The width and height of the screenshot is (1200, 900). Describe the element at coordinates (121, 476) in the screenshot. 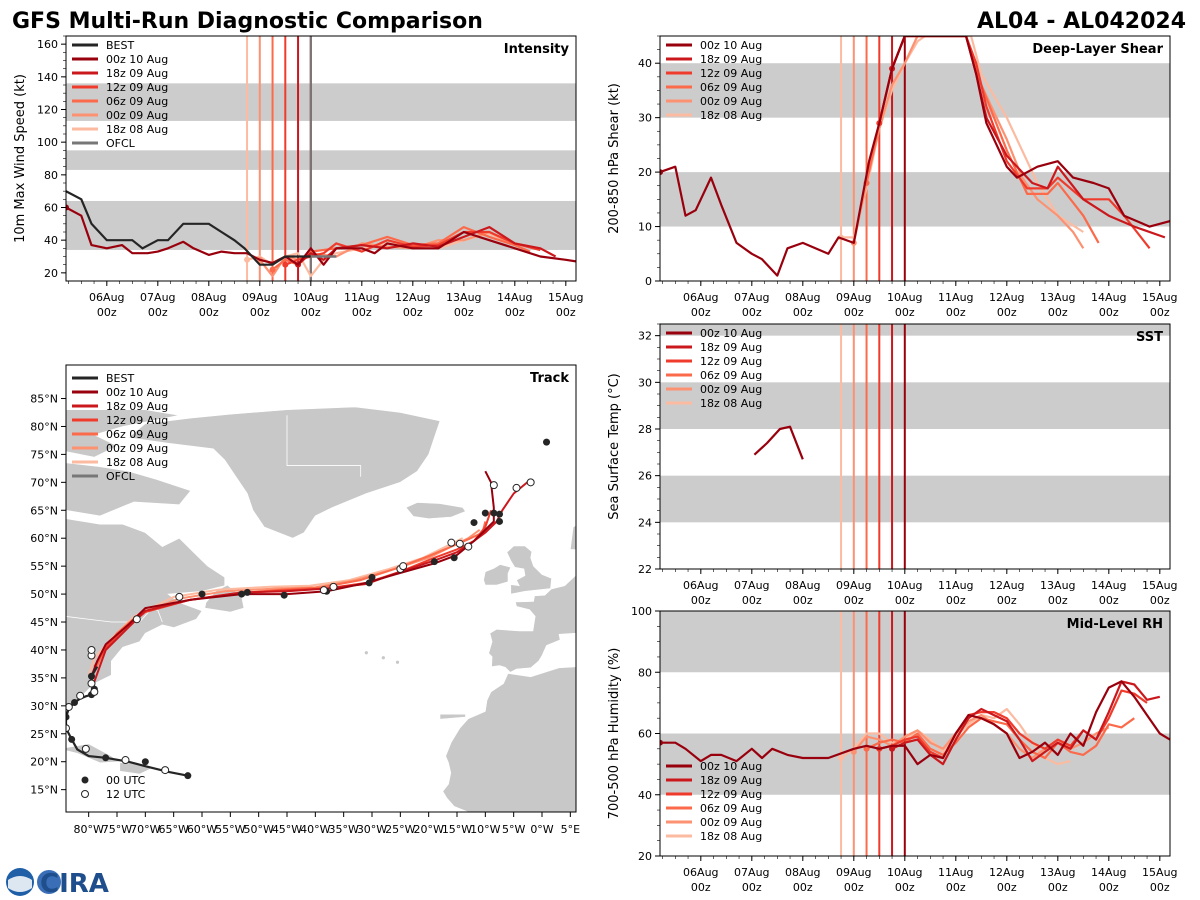

I see `track-legend-label: OFCL` at that location.